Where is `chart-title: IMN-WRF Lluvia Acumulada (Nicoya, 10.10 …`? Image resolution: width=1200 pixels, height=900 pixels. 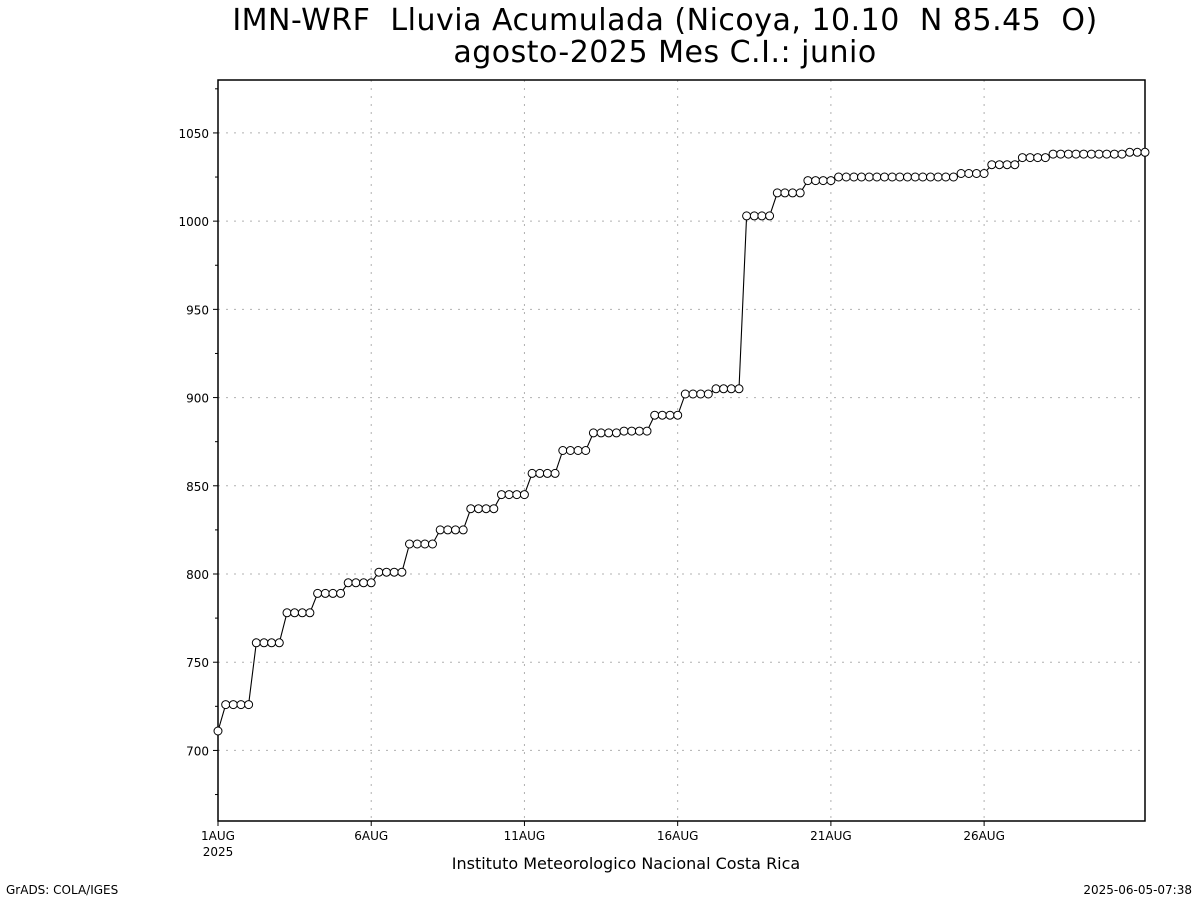 chart-title: IMN-WRF Lluvia Acumulada (Nicoya, 10.10 … is located at coordinates (665, 20).